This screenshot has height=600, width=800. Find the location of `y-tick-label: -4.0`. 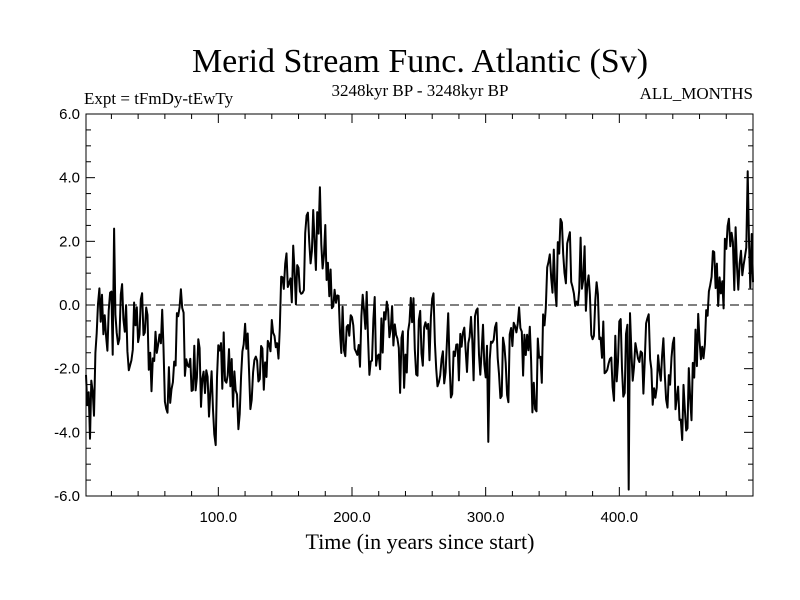

y-tick-label: -4.0 is located at coordinates (67, 432).